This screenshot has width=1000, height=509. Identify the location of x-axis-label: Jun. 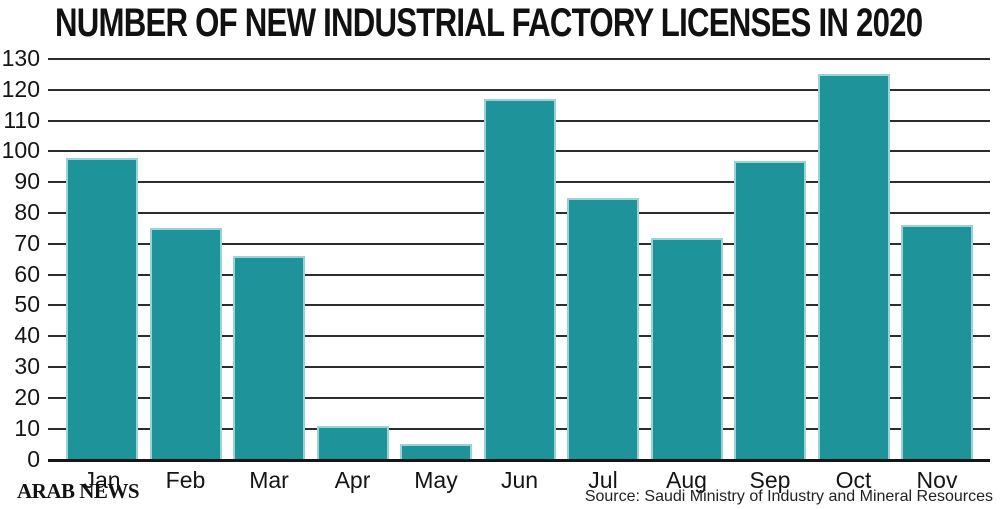
(519, 480).